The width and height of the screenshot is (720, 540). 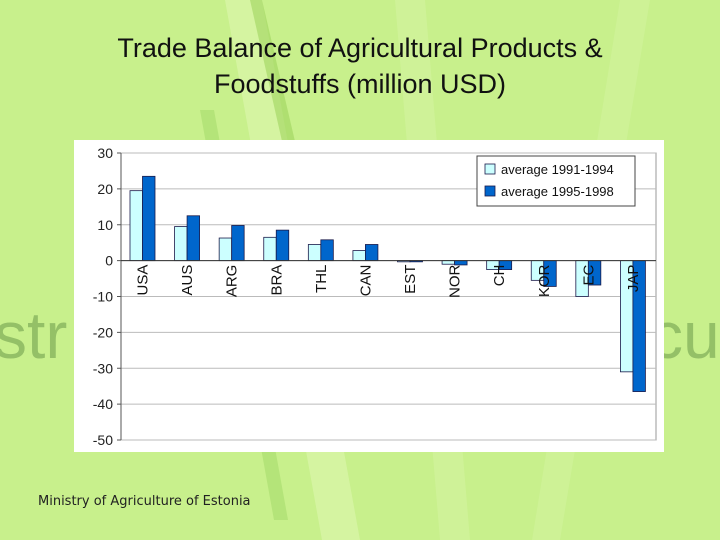 What do you see at coordinates (321, 279) in the screenshot?
I see `x-tick-label: THL` at bounding box center [321, 279].